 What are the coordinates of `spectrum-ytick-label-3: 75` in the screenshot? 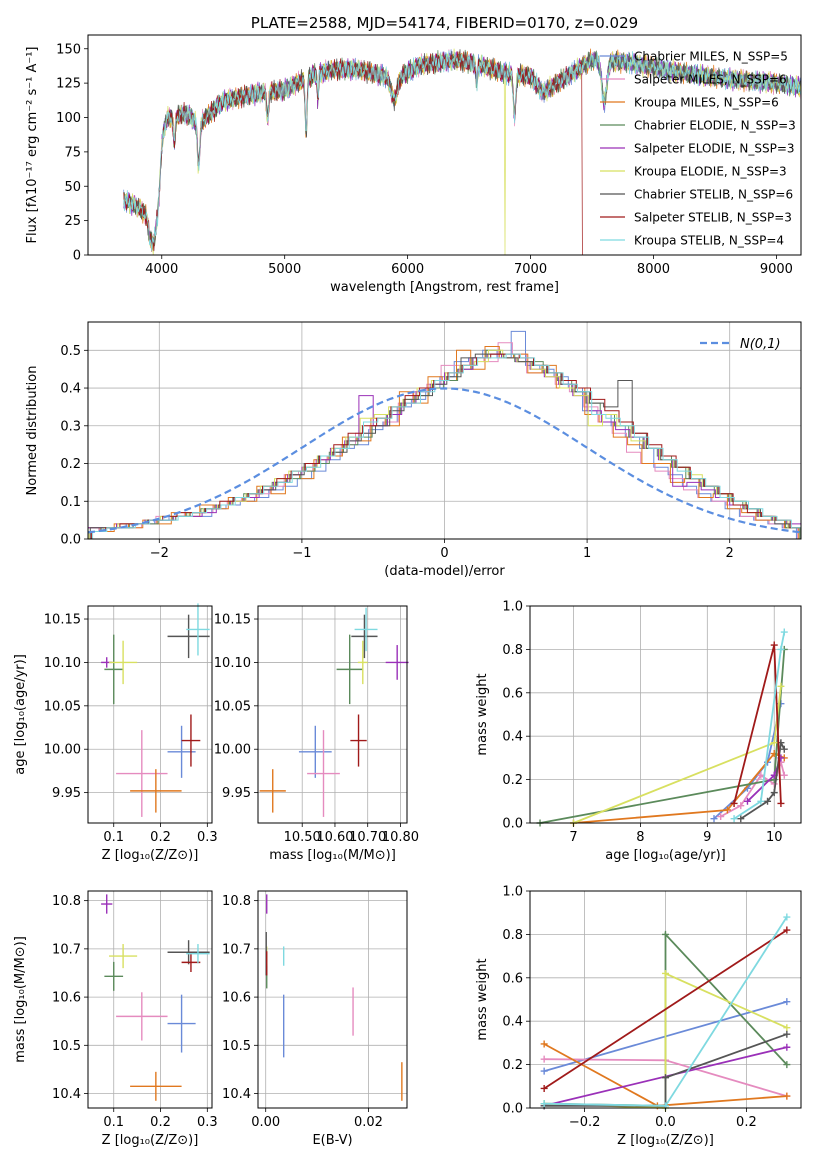 It's located at (72, 152).